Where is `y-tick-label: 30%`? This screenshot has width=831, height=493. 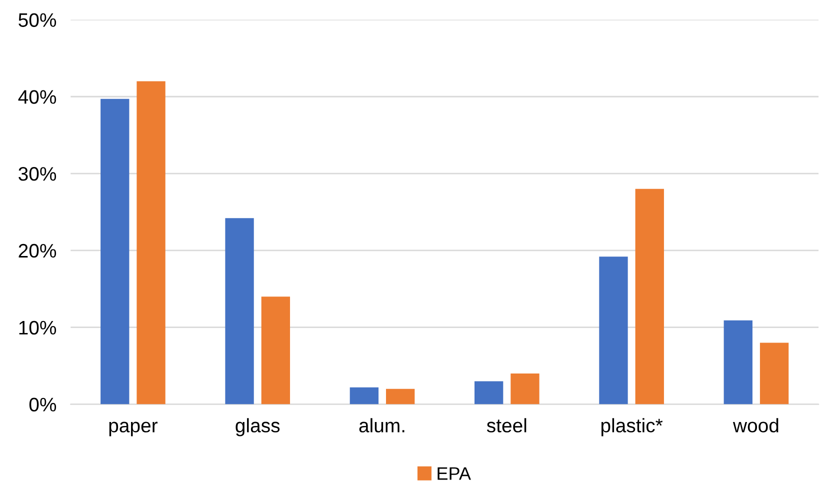
y-tick-label: 30% is located at coordinates (37, 174).